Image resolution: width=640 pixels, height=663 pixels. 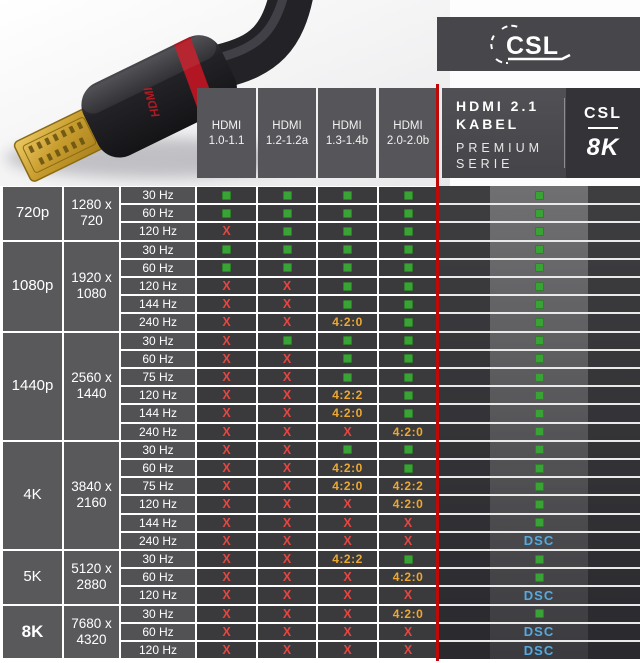 I want to click on support-cell: 4:2:2, so click(x=408, y=486).